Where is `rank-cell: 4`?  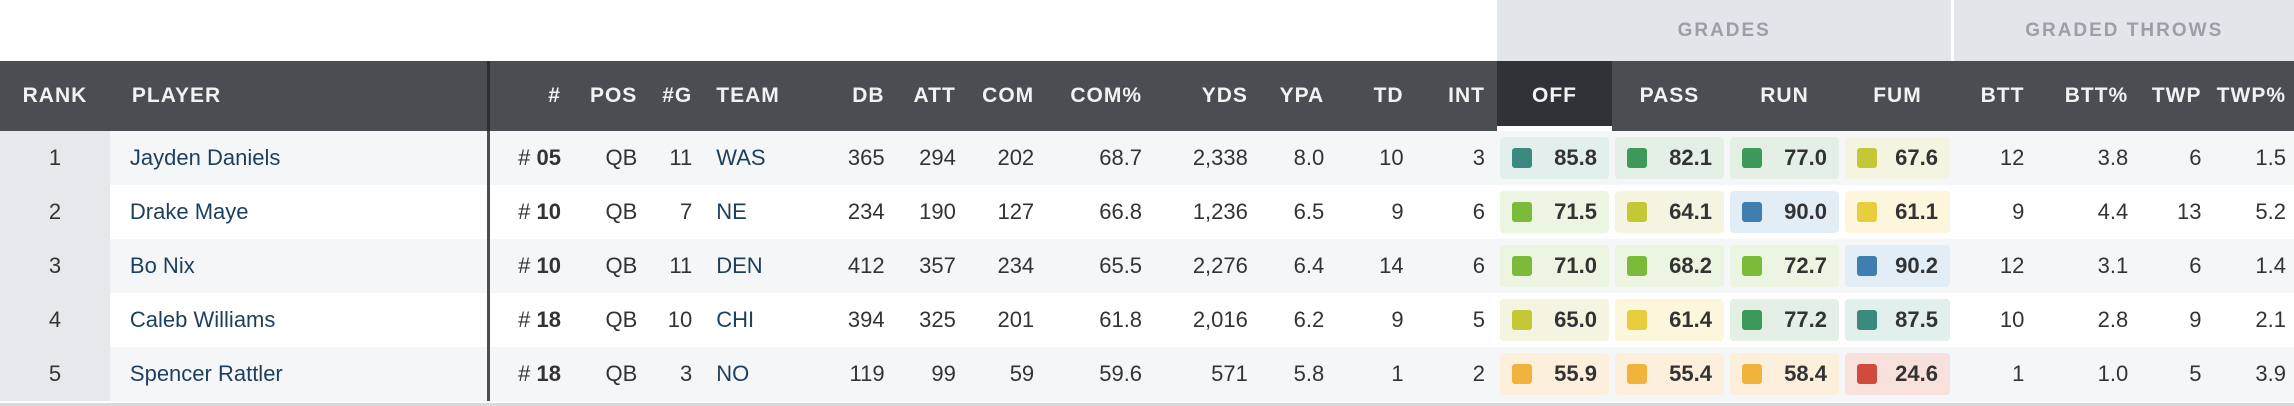
rank-cell: 4 is located at coordinates (55, 320).